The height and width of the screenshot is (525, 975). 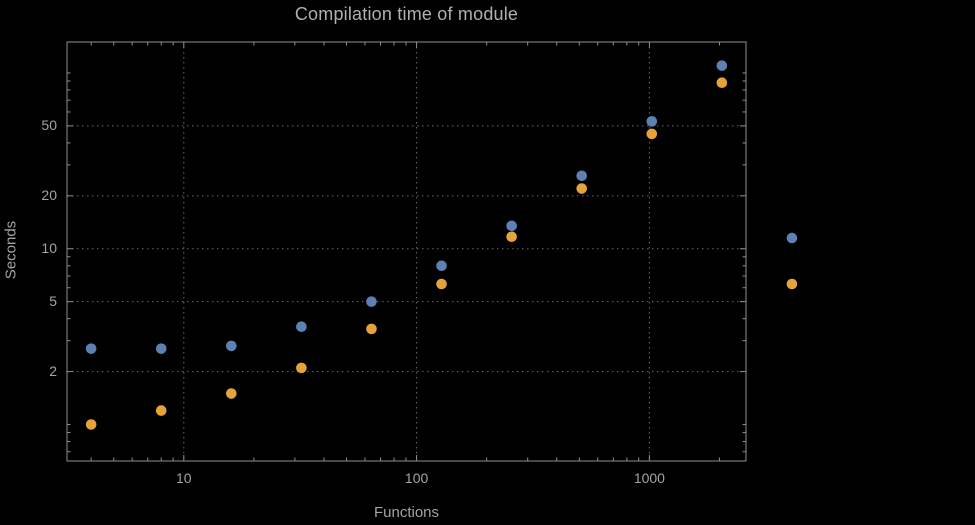 What do you see at coordinates (53, 300) in the screenshot?
I see `y-tick-label: 5` at bounding box center [53, 300].